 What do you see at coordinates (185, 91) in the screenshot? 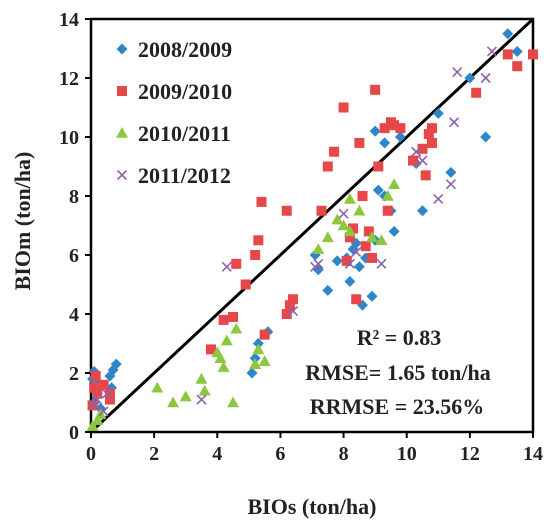
I see `legend-label: 2009/2010` at bounding box center [185, 91].